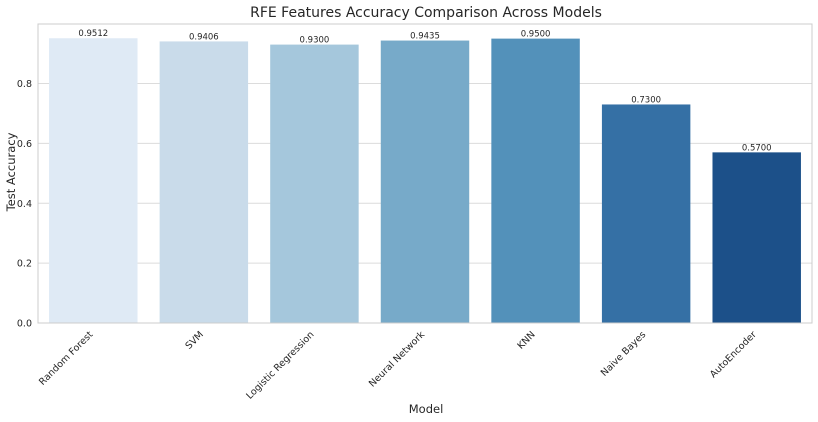  What do you see at coordinates (623, 353) in the screenshot?
I see `x-tick-label: Naive Bayes` at bounding box center [623, 353].